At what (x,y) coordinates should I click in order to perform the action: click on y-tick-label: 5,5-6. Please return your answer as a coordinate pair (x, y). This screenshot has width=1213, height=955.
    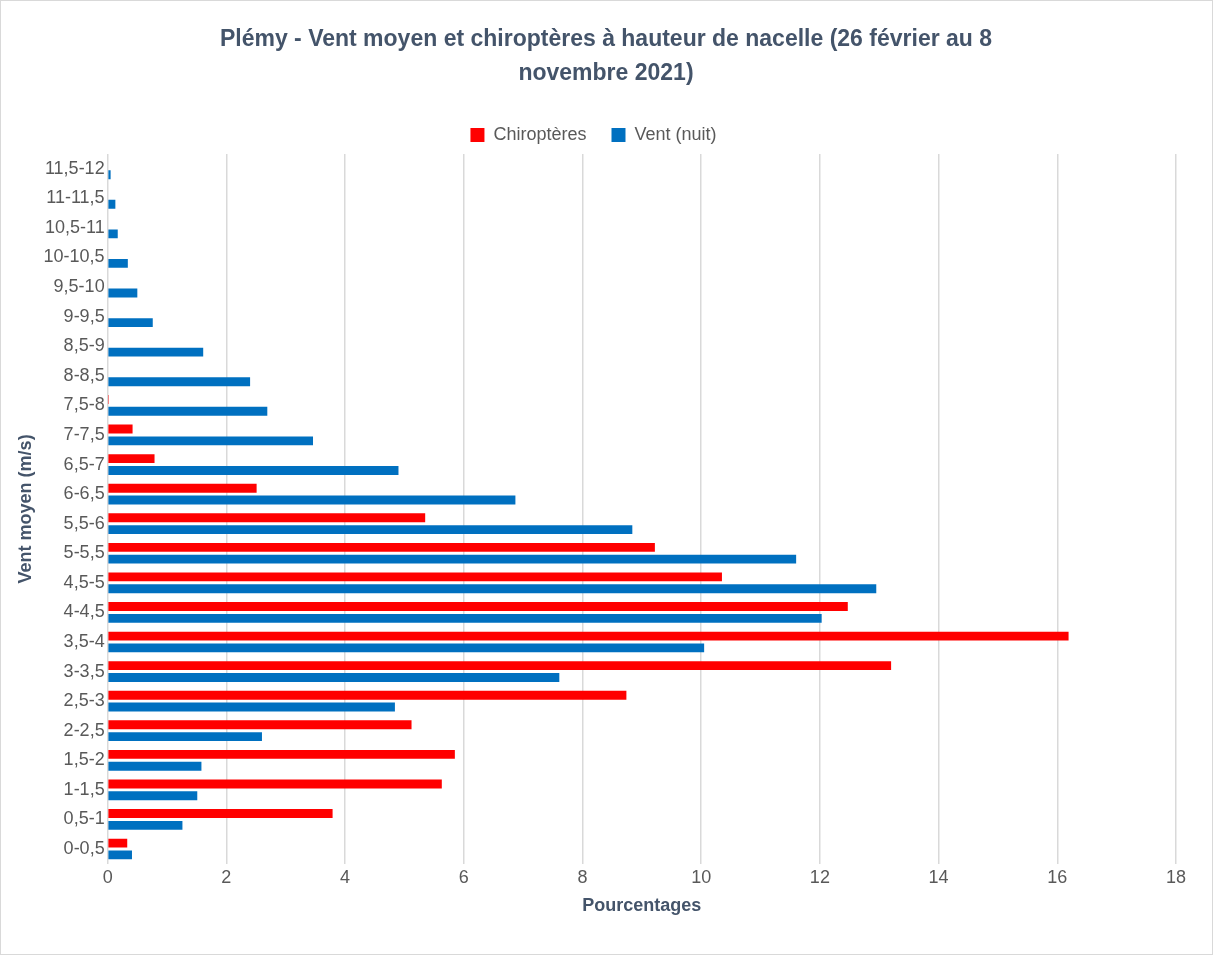
    Looking at the image, I should click on (84, 522).